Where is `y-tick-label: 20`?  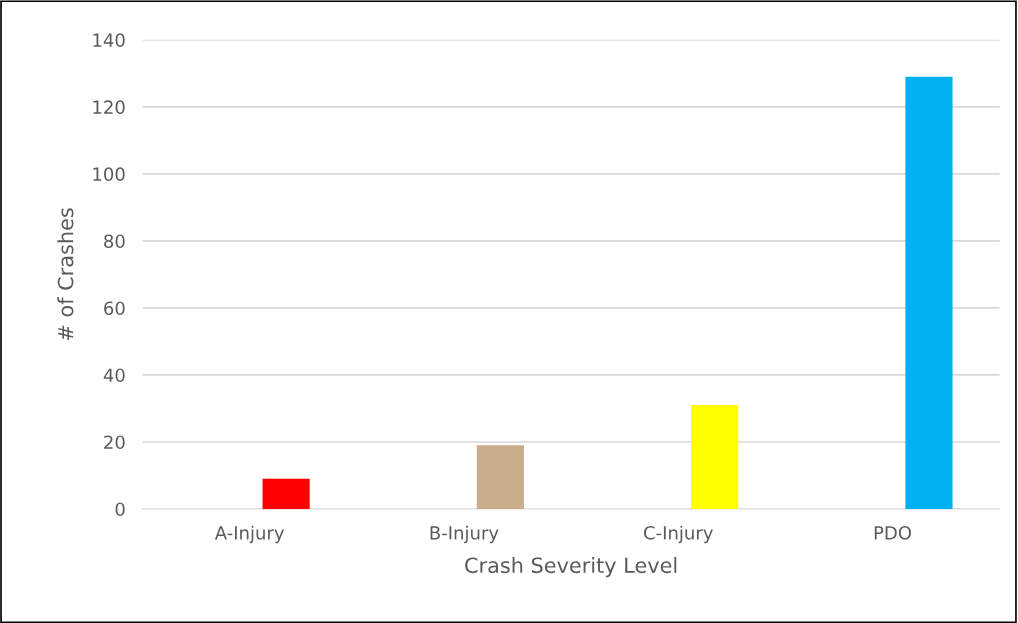 y-tick-label: 20 is located at coordinates (114, 442).